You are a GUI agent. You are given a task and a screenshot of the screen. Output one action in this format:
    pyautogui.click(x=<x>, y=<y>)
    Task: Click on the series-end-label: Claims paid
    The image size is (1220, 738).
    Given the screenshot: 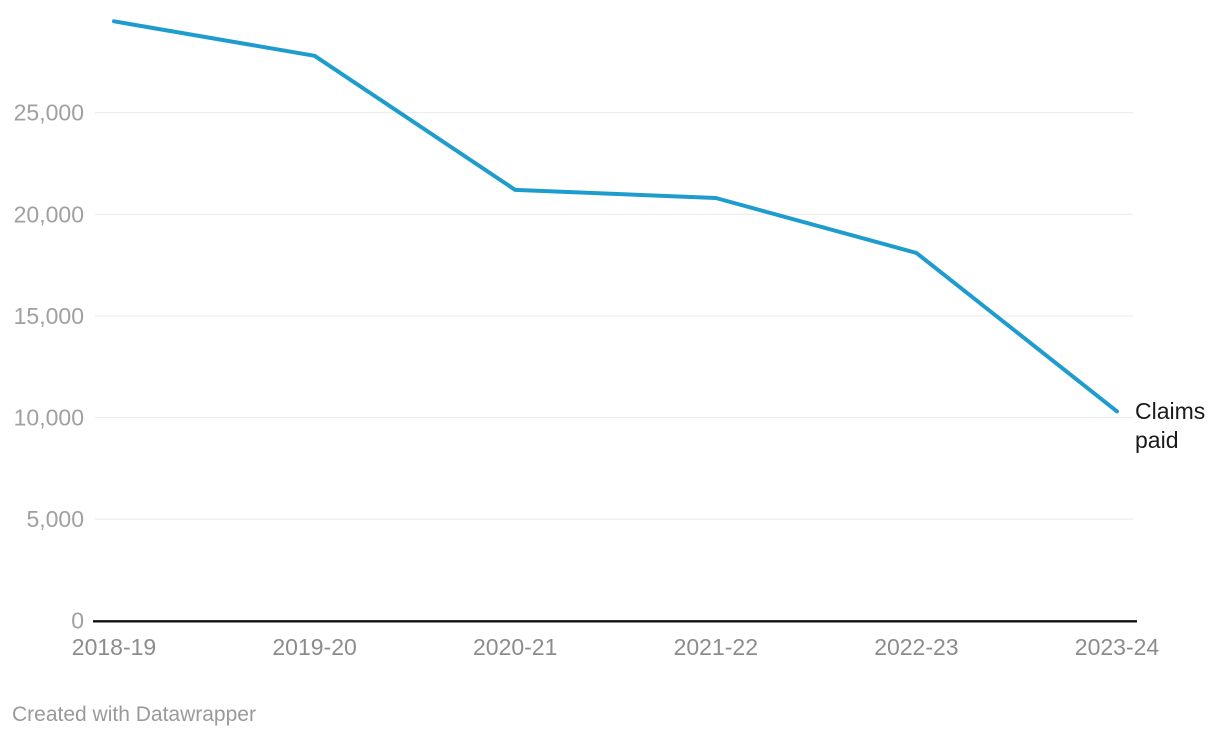 What is the action you would take?
    pyautogui.click(x=1170, y=425)
    